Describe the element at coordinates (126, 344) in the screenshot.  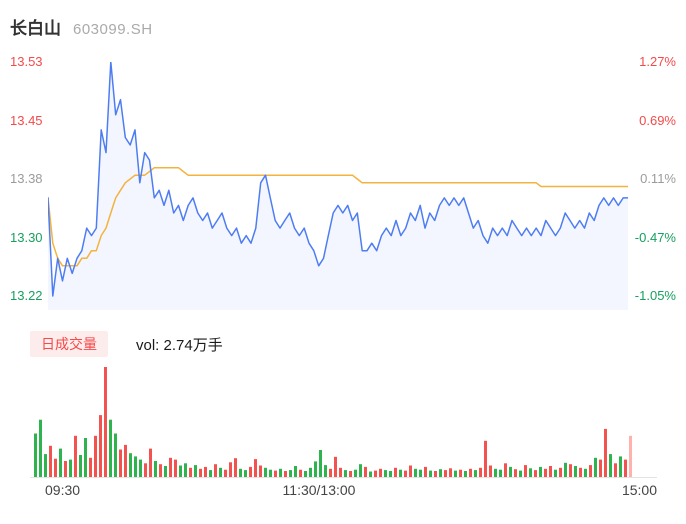
I see `volume-legend-row: 日成交量 vol: 2.74万手` at that location.